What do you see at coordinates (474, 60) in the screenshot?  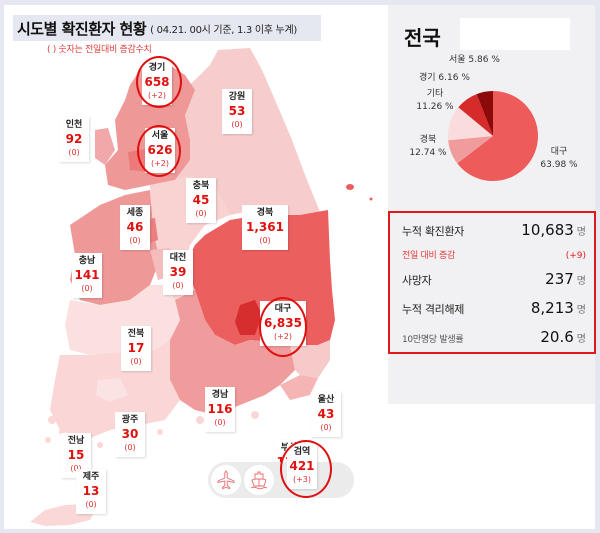 I see `pie-label-seoul: 서울 5.86 %` at bounding box center [474, 60].